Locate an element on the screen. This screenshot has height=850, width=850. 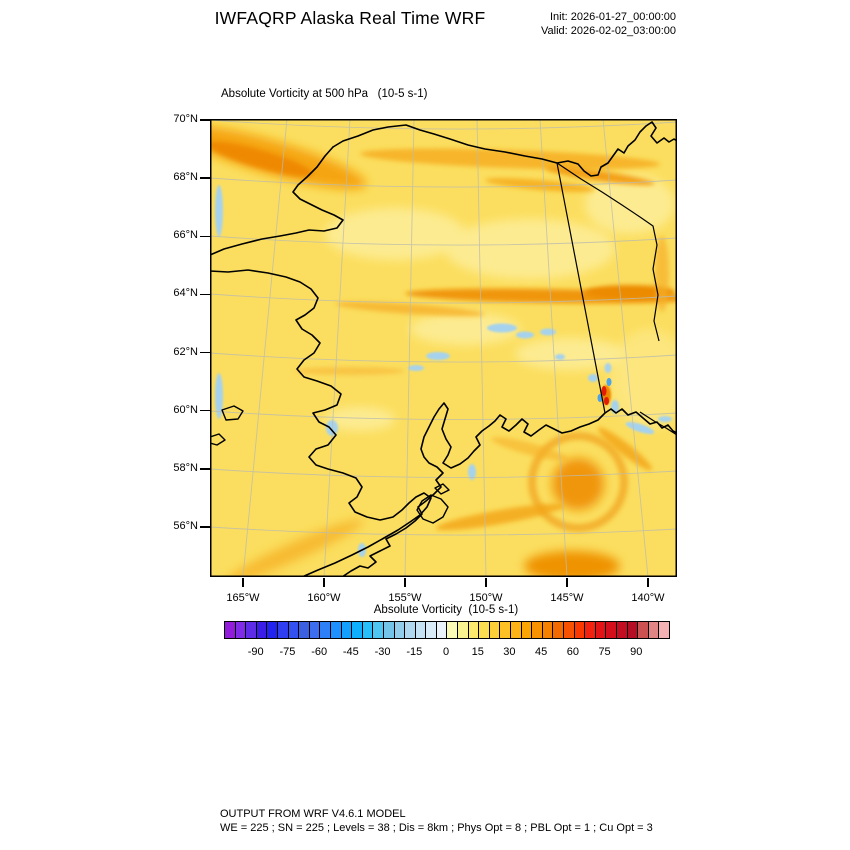
lat-tick-label: 68°N is located at coordinates (185, 177).